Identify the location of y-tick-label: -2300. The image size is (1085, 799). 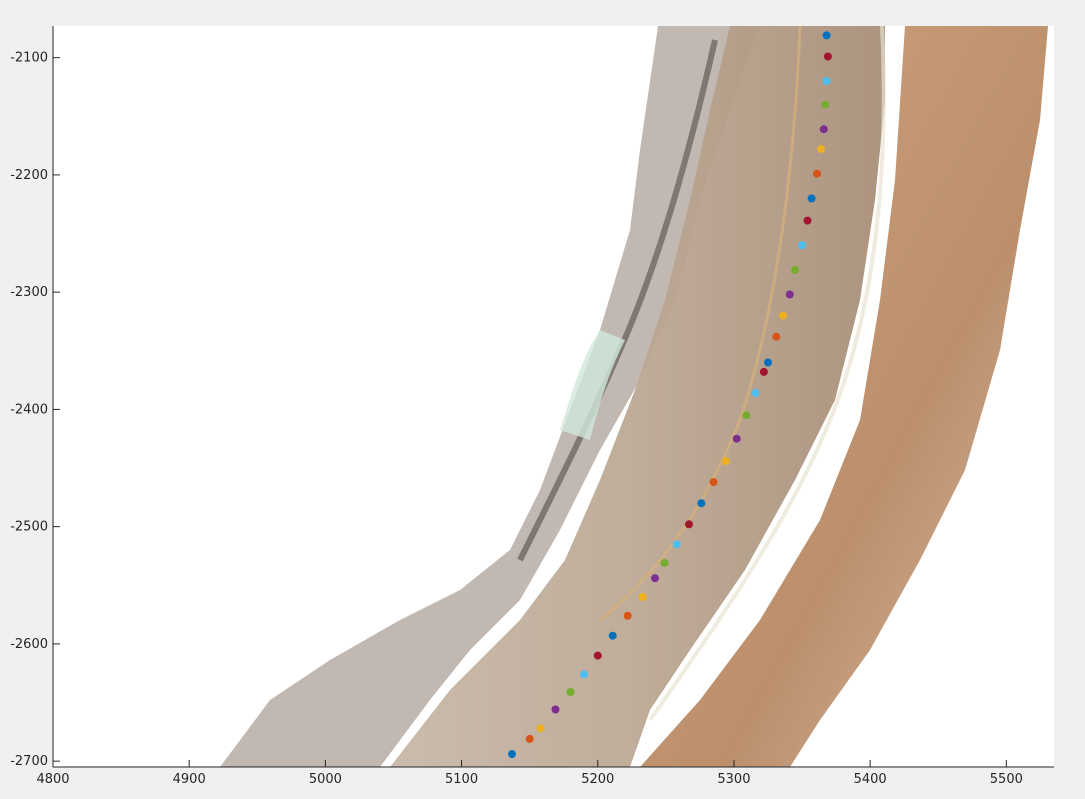
(29, 292).